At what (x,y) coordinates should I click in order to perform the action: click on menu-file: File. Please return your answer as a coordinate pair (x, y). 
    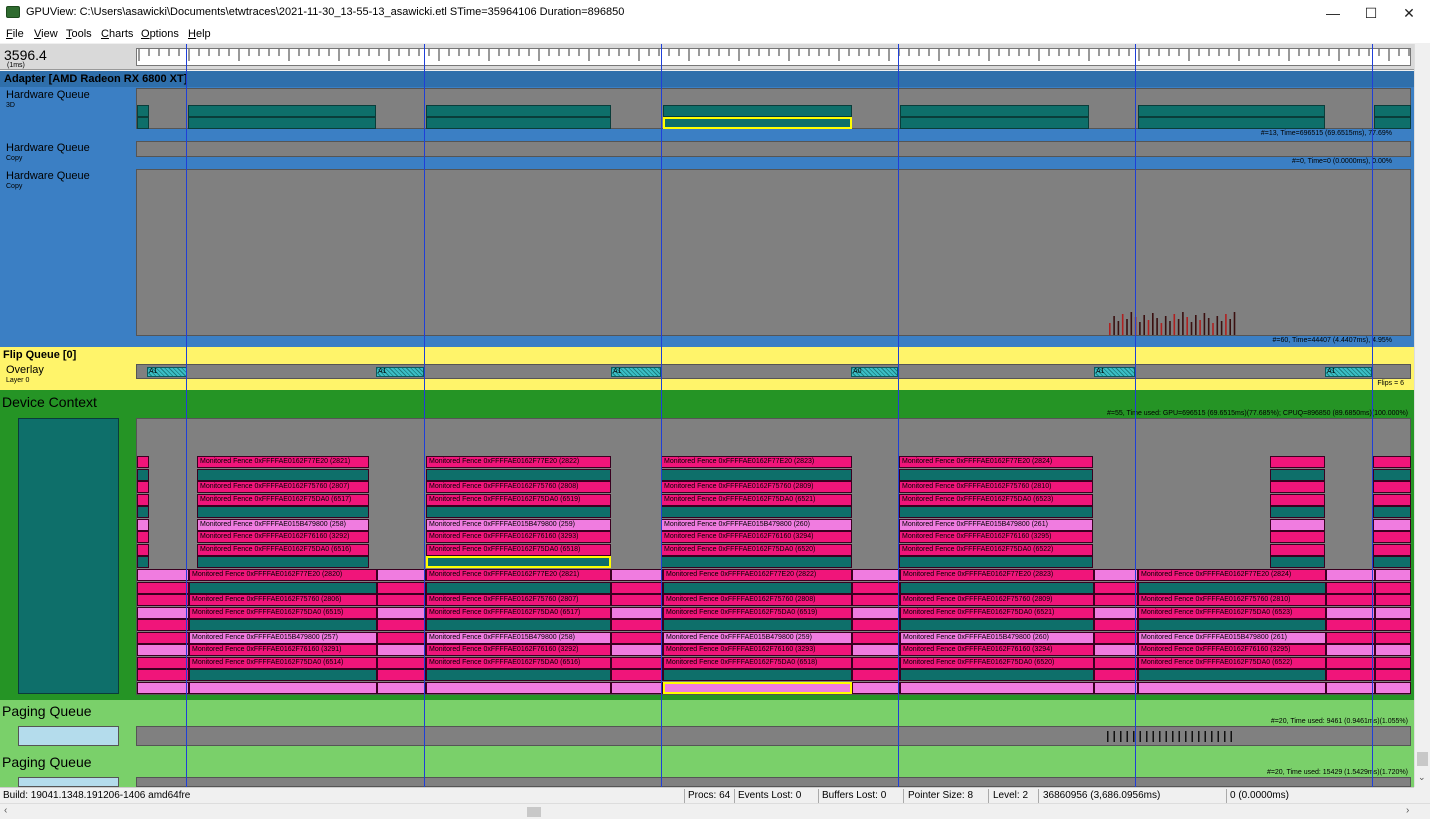
    Looking at the image, I should click on (15, 34).